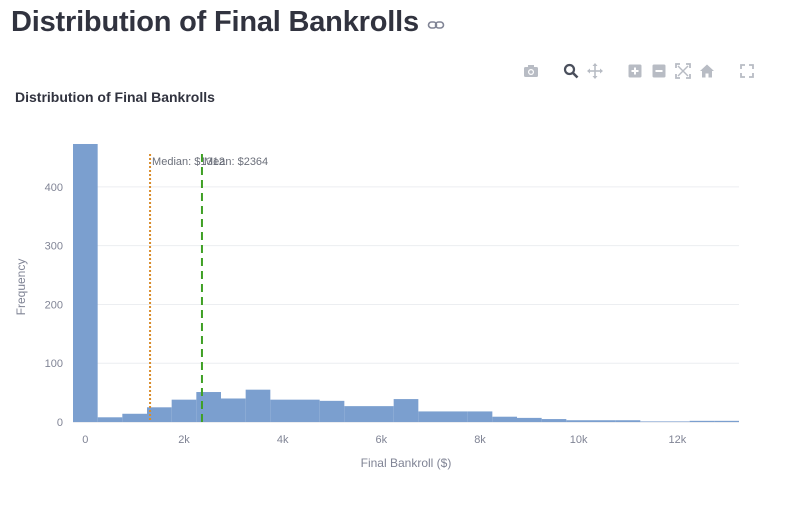  I want to click on x-axis-label: Final Bankroll ($), so click(406, 463).